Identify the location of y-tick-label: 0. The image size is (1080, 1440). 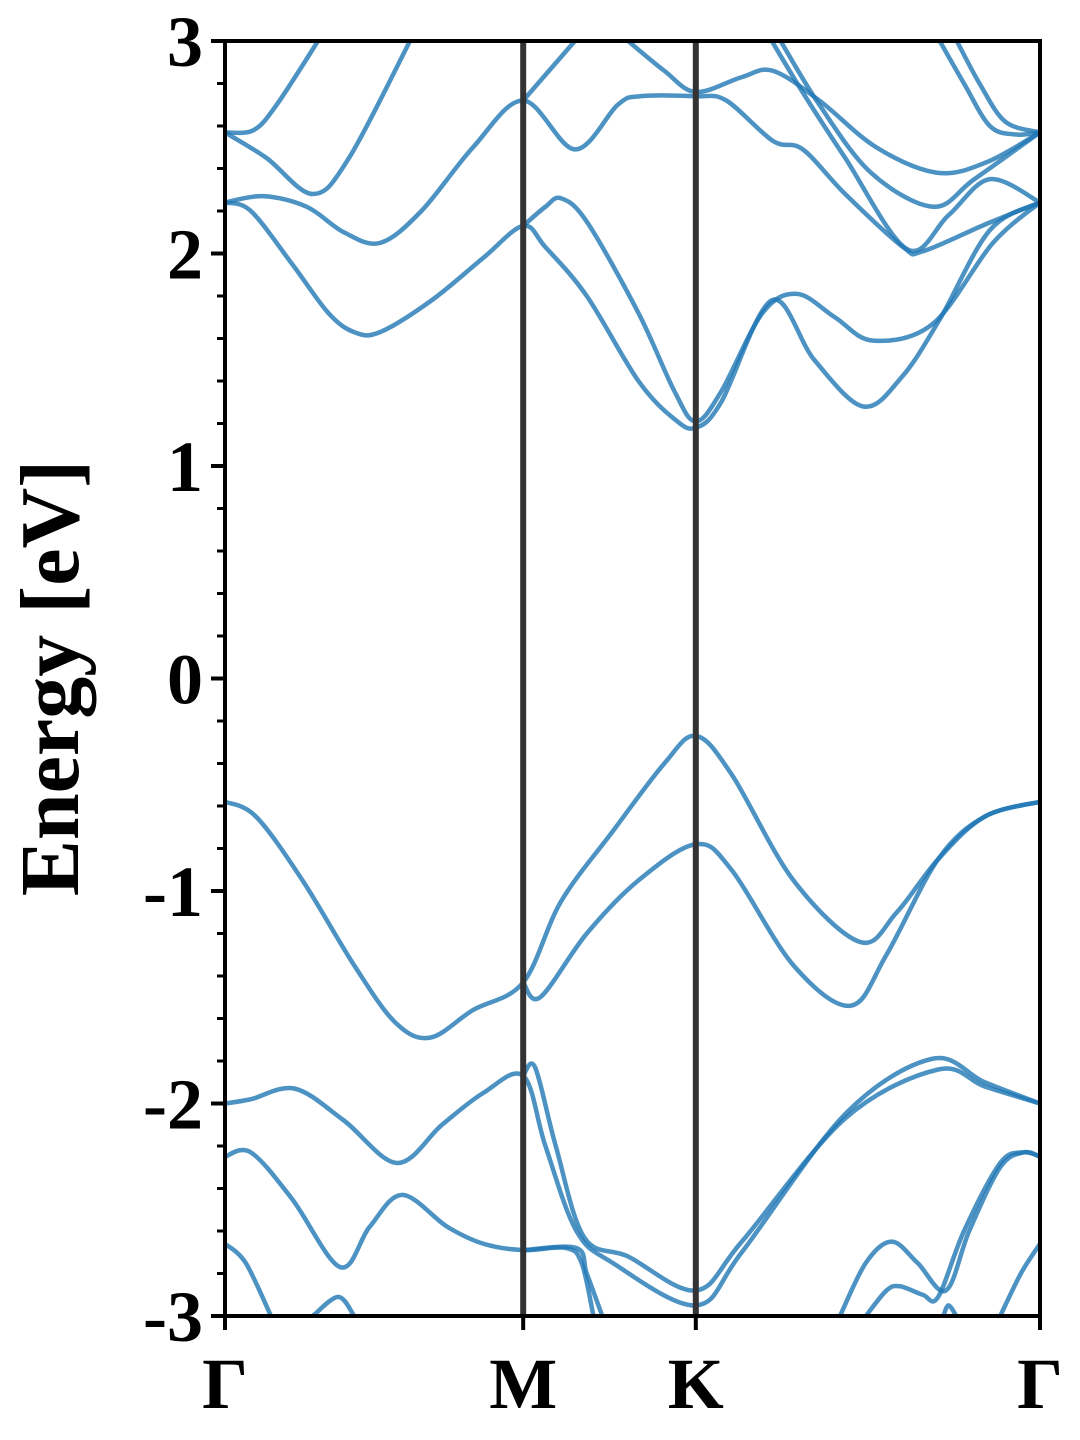
(185, 680).